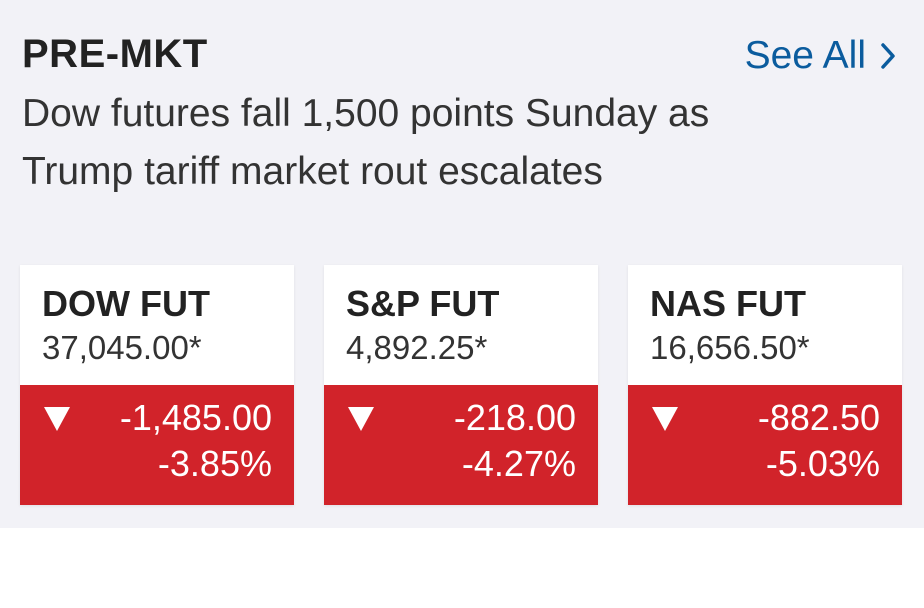  I want to click on headline-line: Trump tariff market rout escalates, so click(312, 171).